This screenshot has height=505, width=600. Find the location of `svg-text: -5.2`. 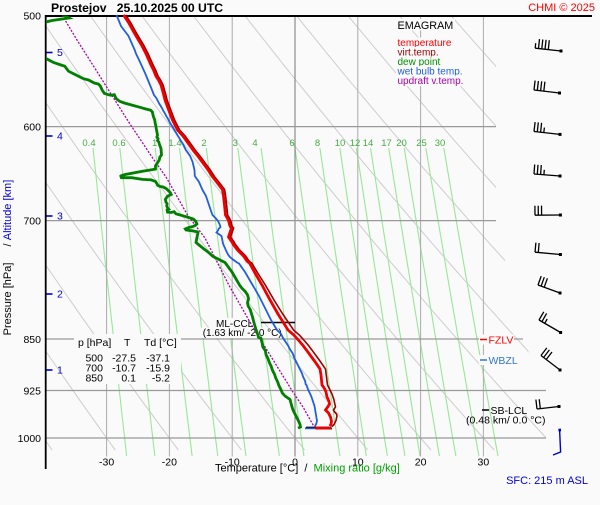

svg-text: -5.2 is located at coordinates (161, 379).